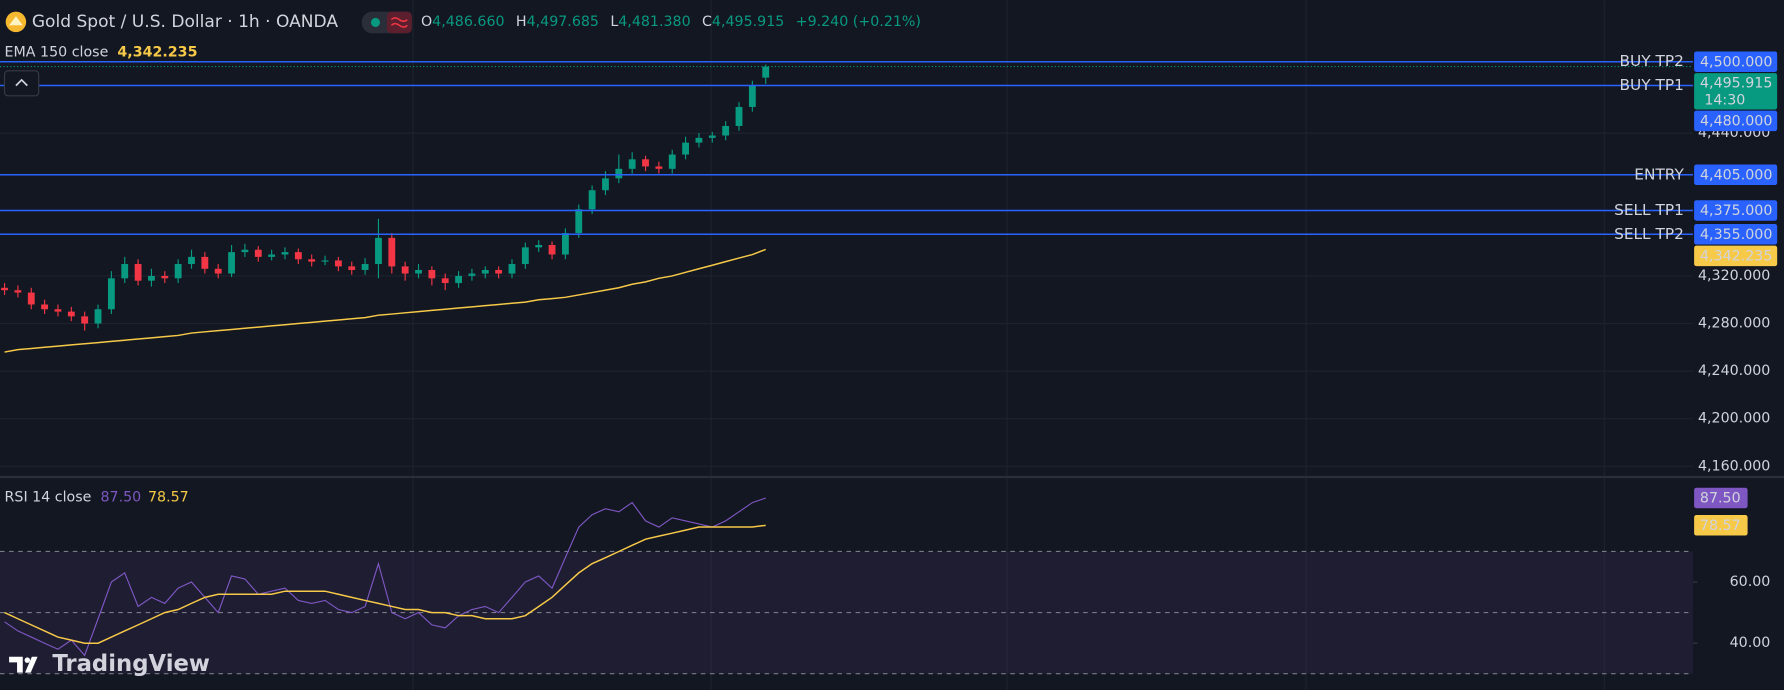 The width and height of the screenshot is (1784, 690). I want to click on alert-icon, so click(399, 22).